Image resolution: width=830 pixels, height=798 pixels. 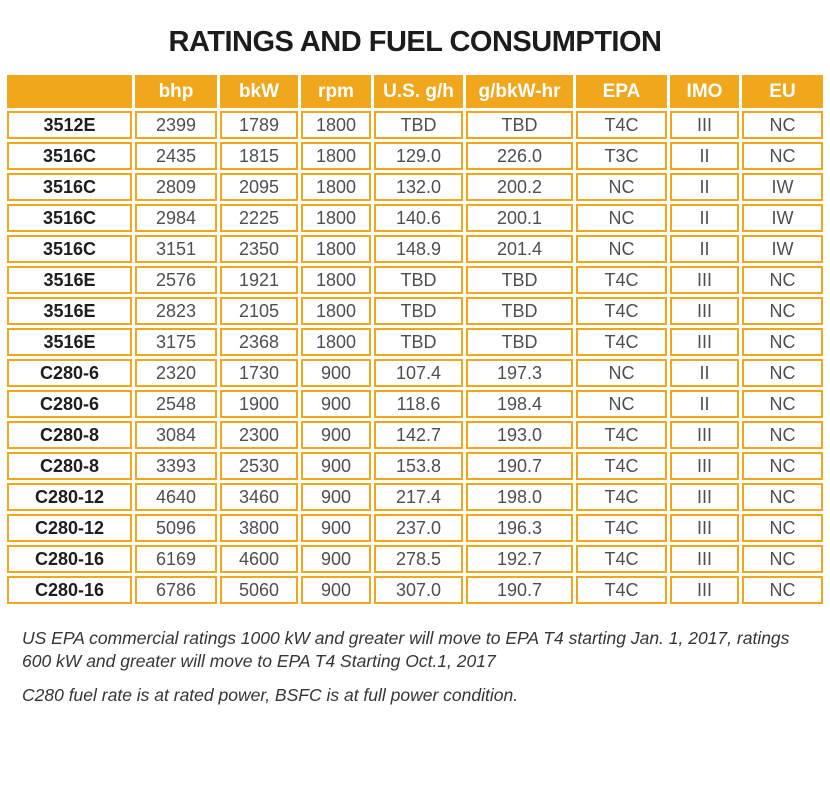 I want to click on value-cell: 2984, so click(x=176, y=218).